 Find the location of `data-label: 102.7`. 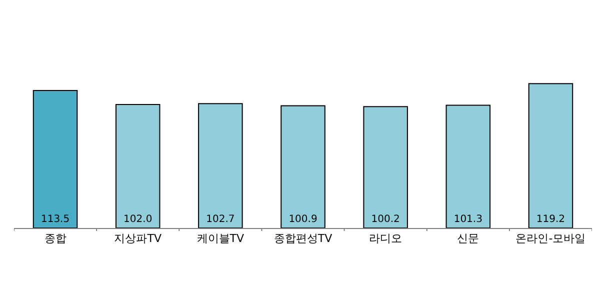

data-label: 102.7 is located at coordinates (220, 219).